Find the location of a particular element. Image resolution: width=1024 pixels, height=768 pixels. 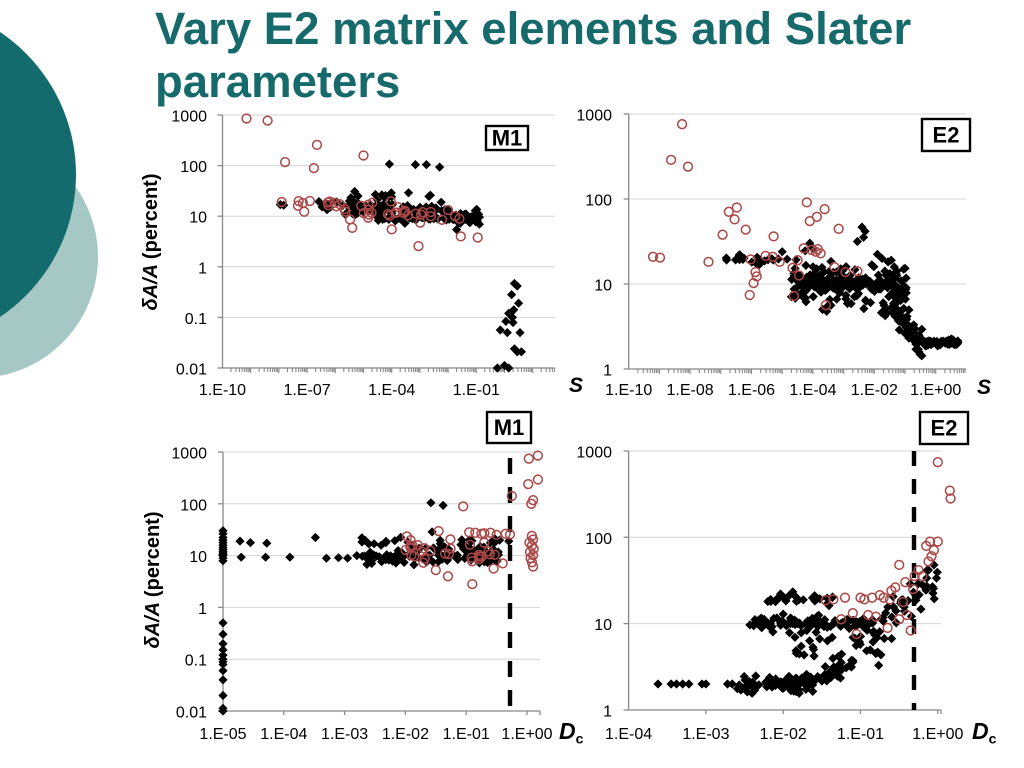

svg-text: 1.E-06 is located at coordinates (751, 390).